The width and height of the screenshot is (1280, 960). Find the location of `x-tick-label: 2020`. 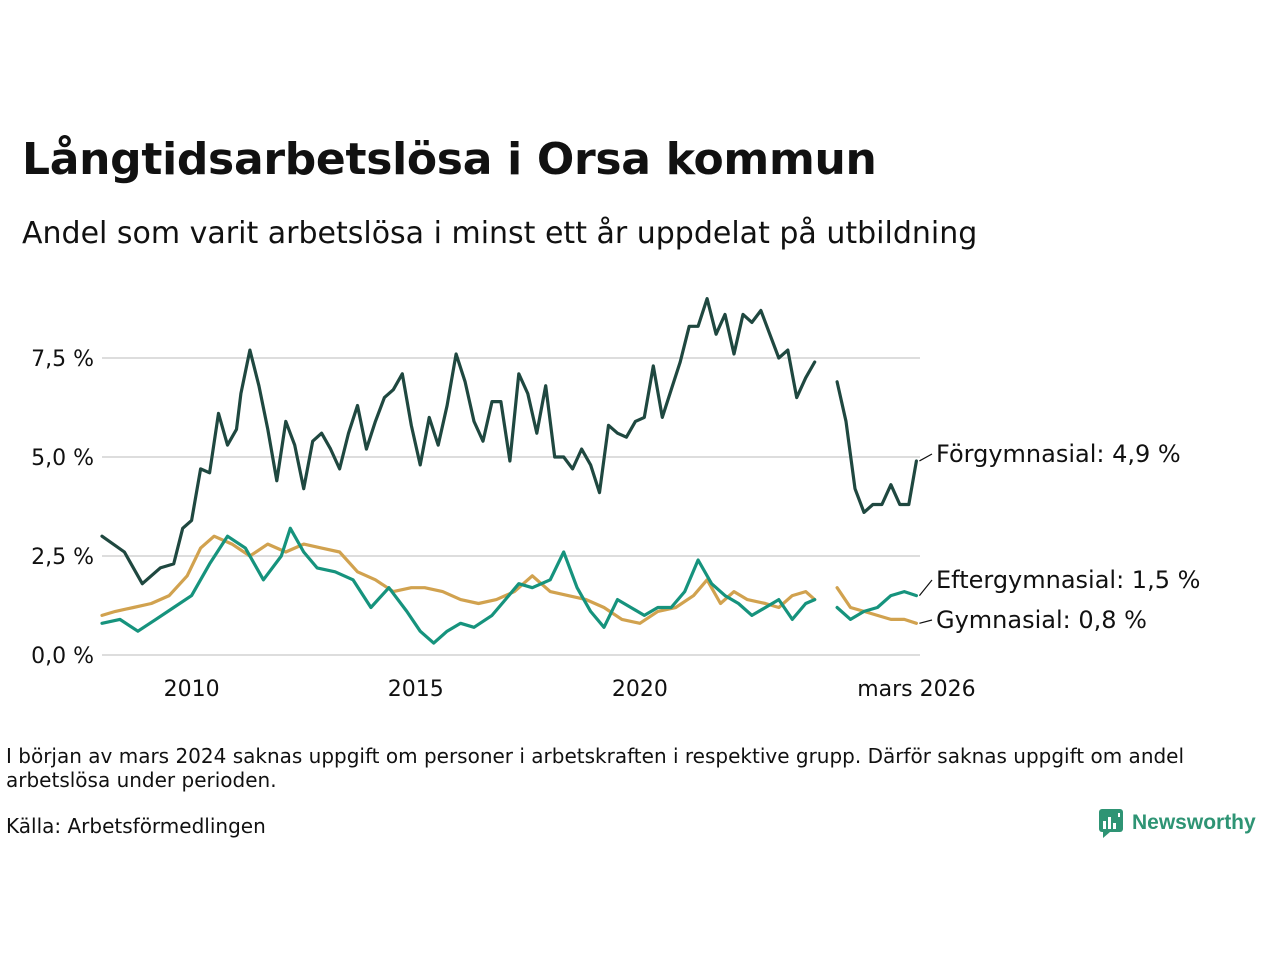

x-tick-label: 2020 is located at coordinates (640, 689).